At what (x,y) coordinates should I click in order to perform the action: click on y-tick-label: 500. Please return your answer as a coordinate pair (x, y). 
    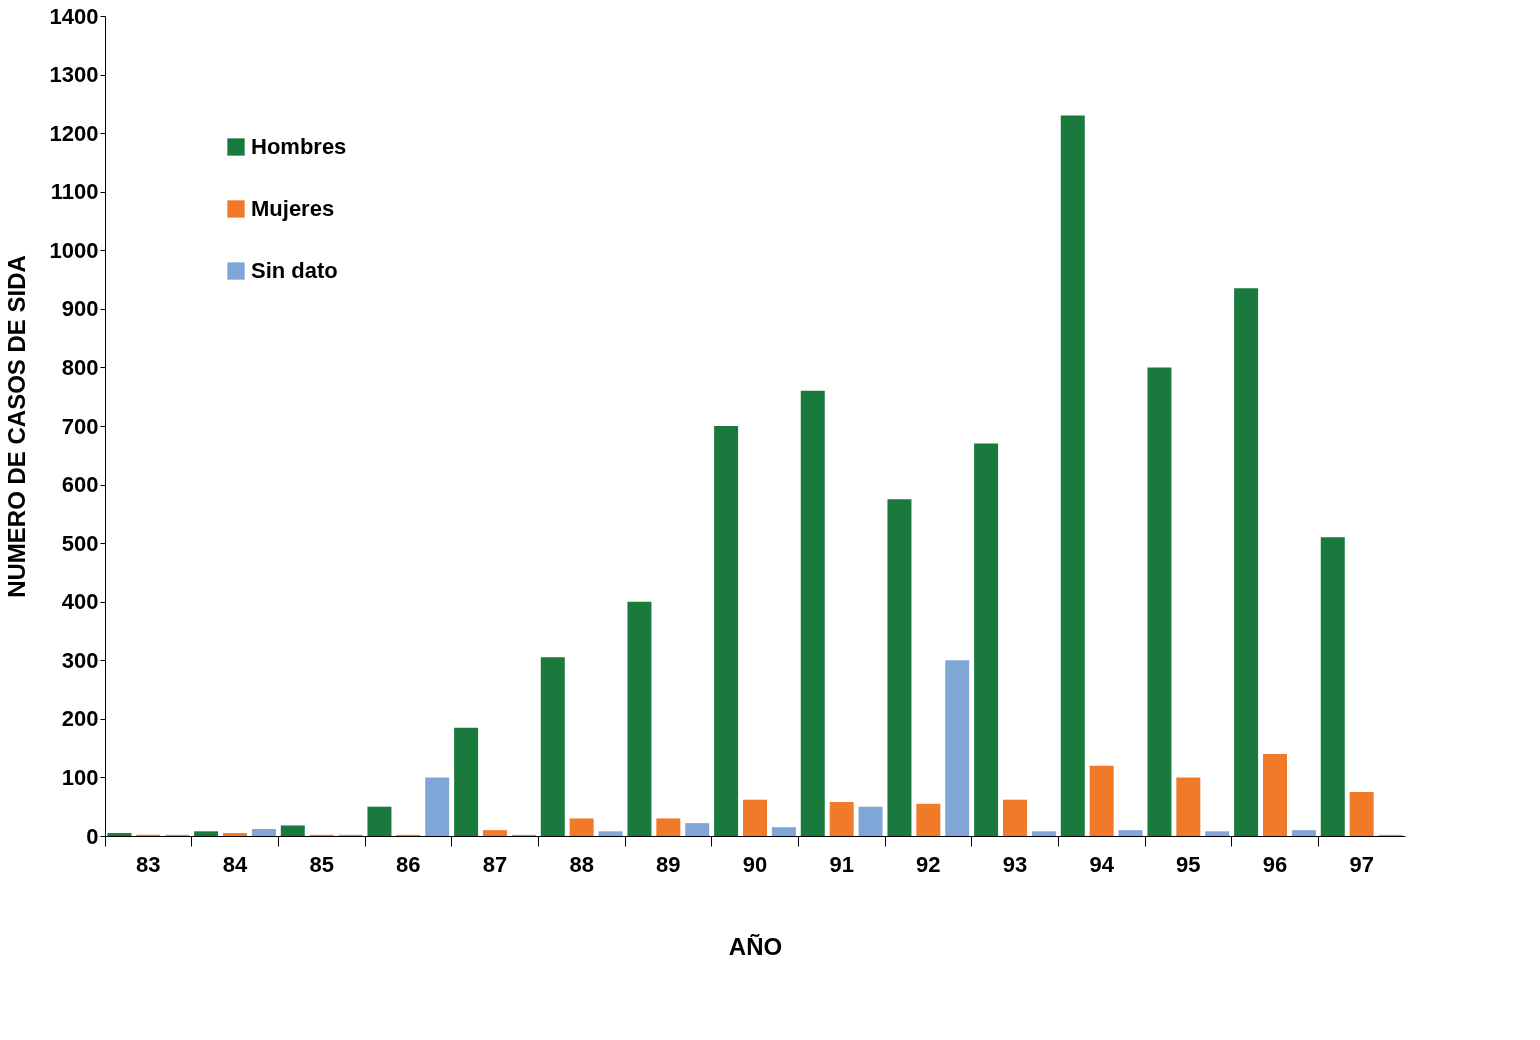
    Looking at the image, I should click on (80, 543).